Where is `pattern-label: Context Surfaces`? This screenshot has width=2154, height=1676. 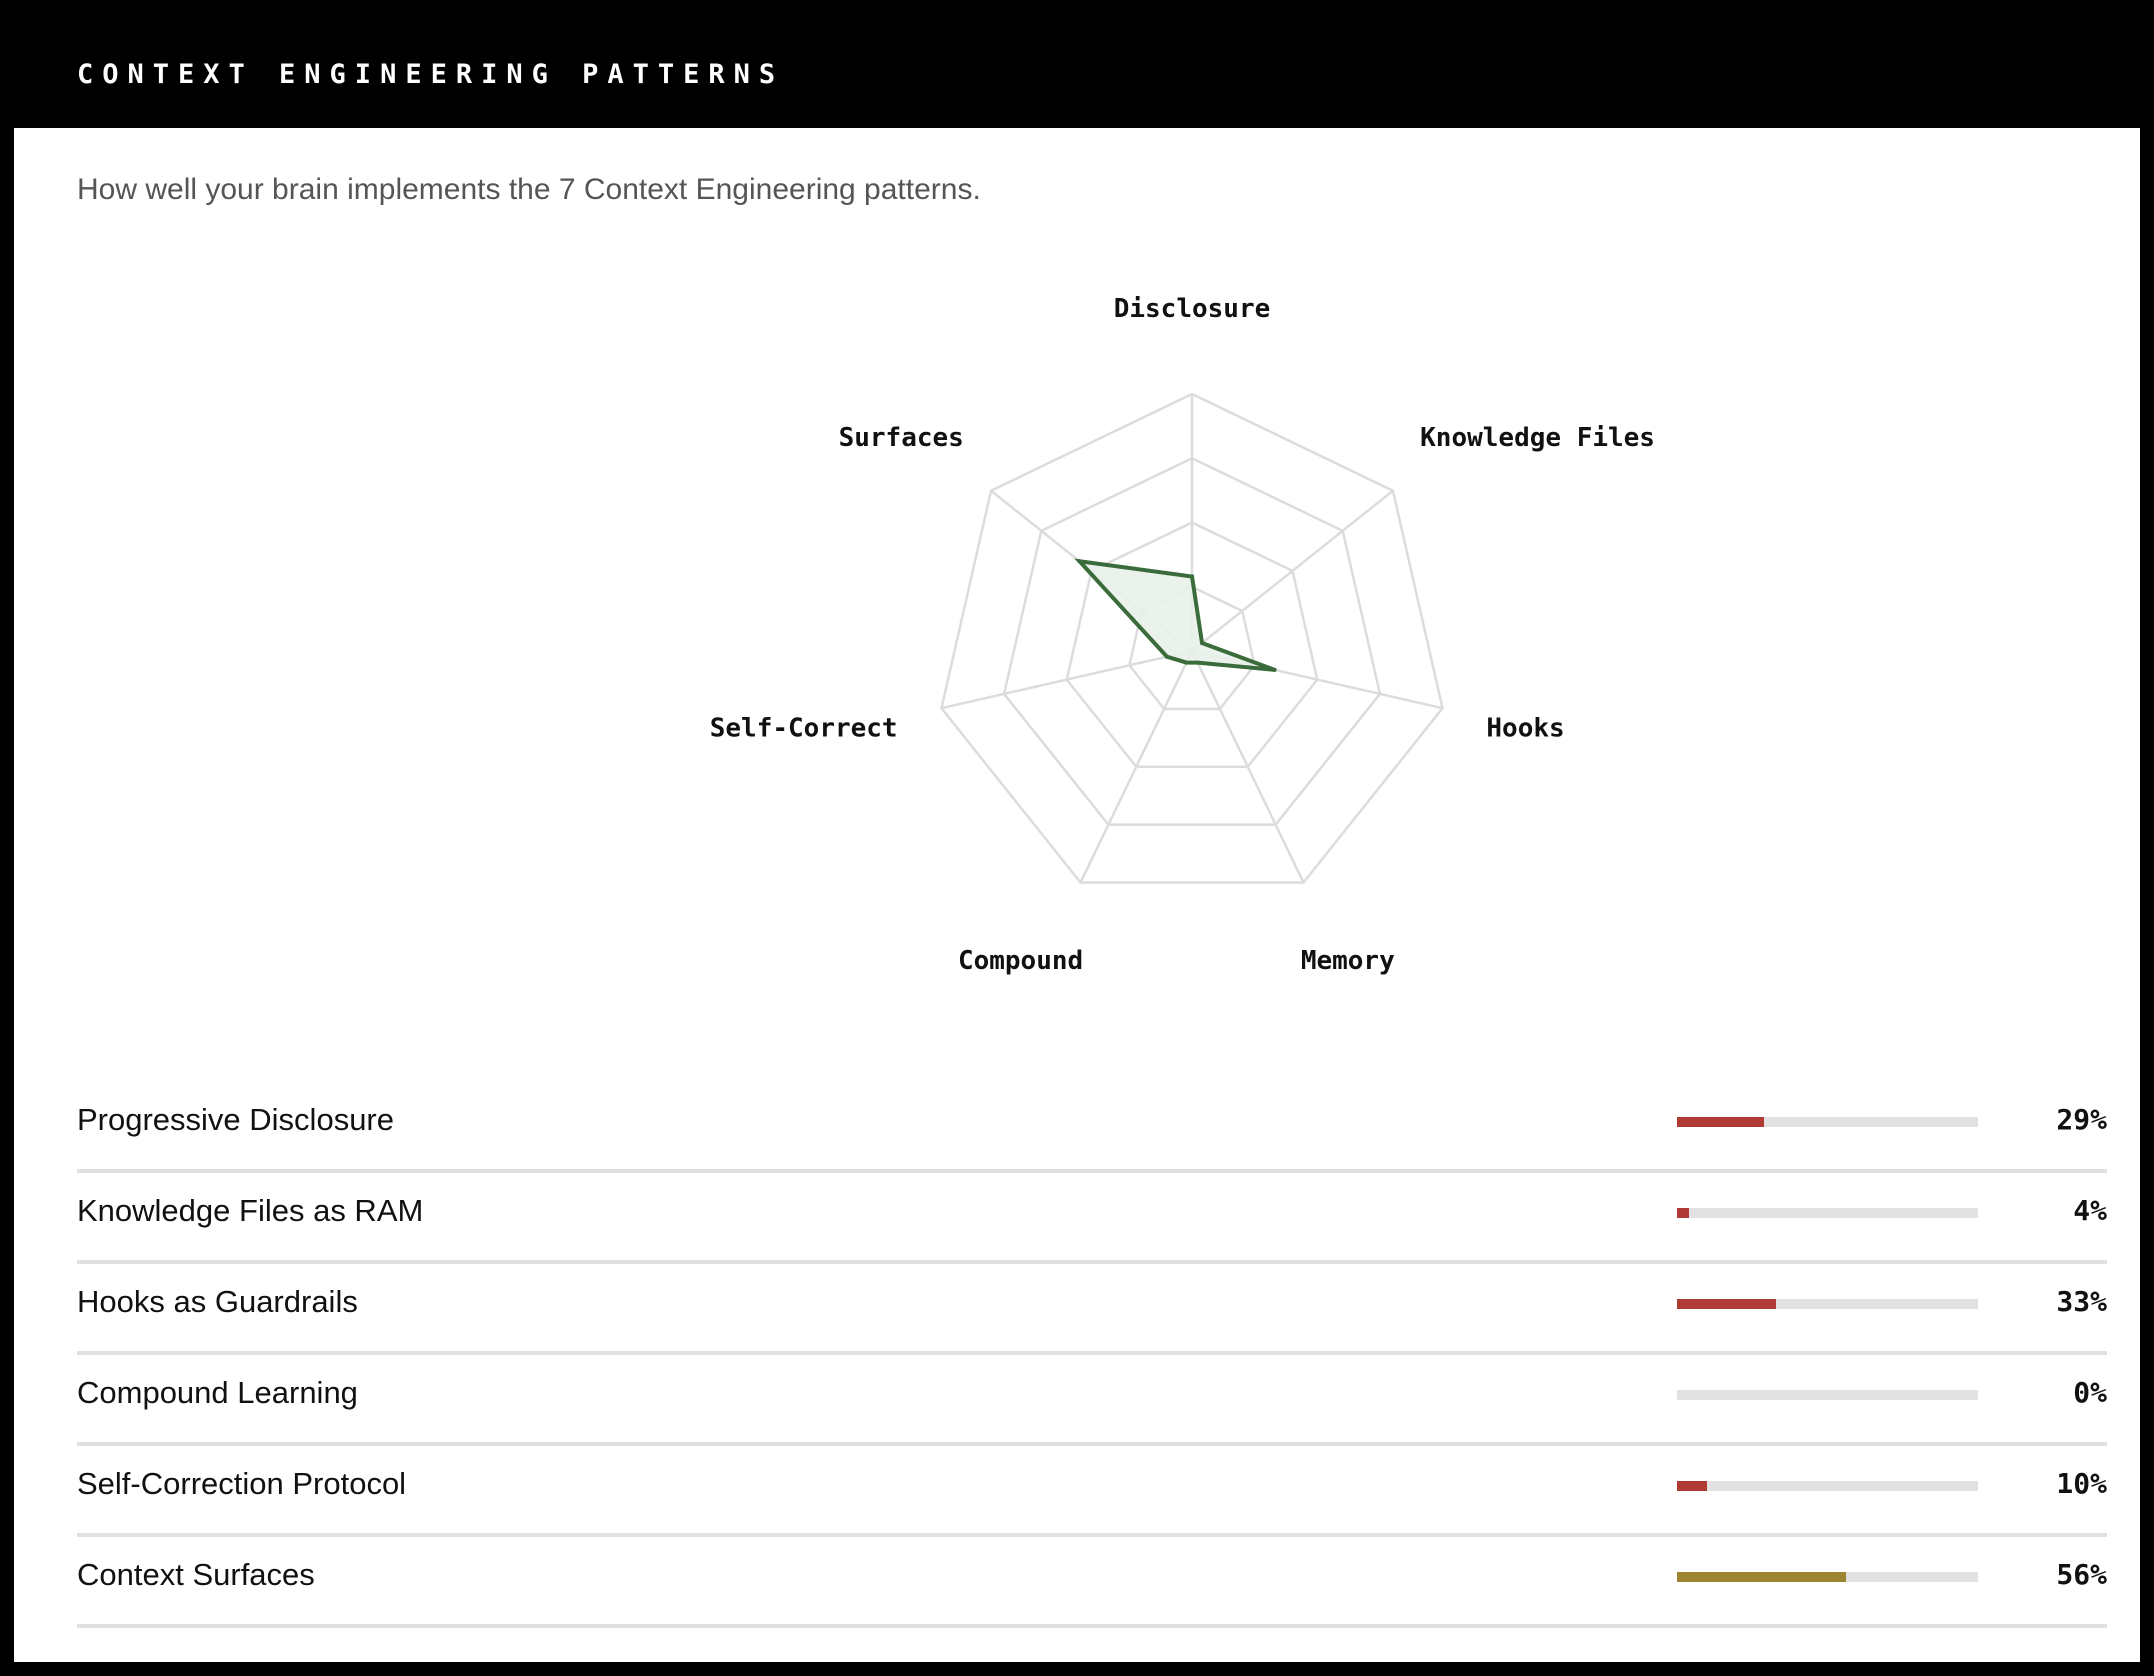
pattern-label: Context Surfaces is located at coordinates (196, 1574).